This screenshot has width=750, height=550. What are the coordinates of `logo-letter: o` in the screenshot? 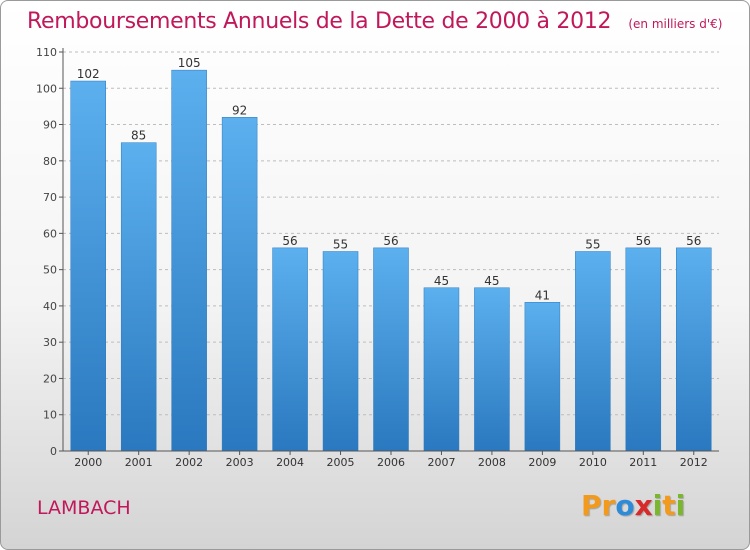 It's located at (625, 505).